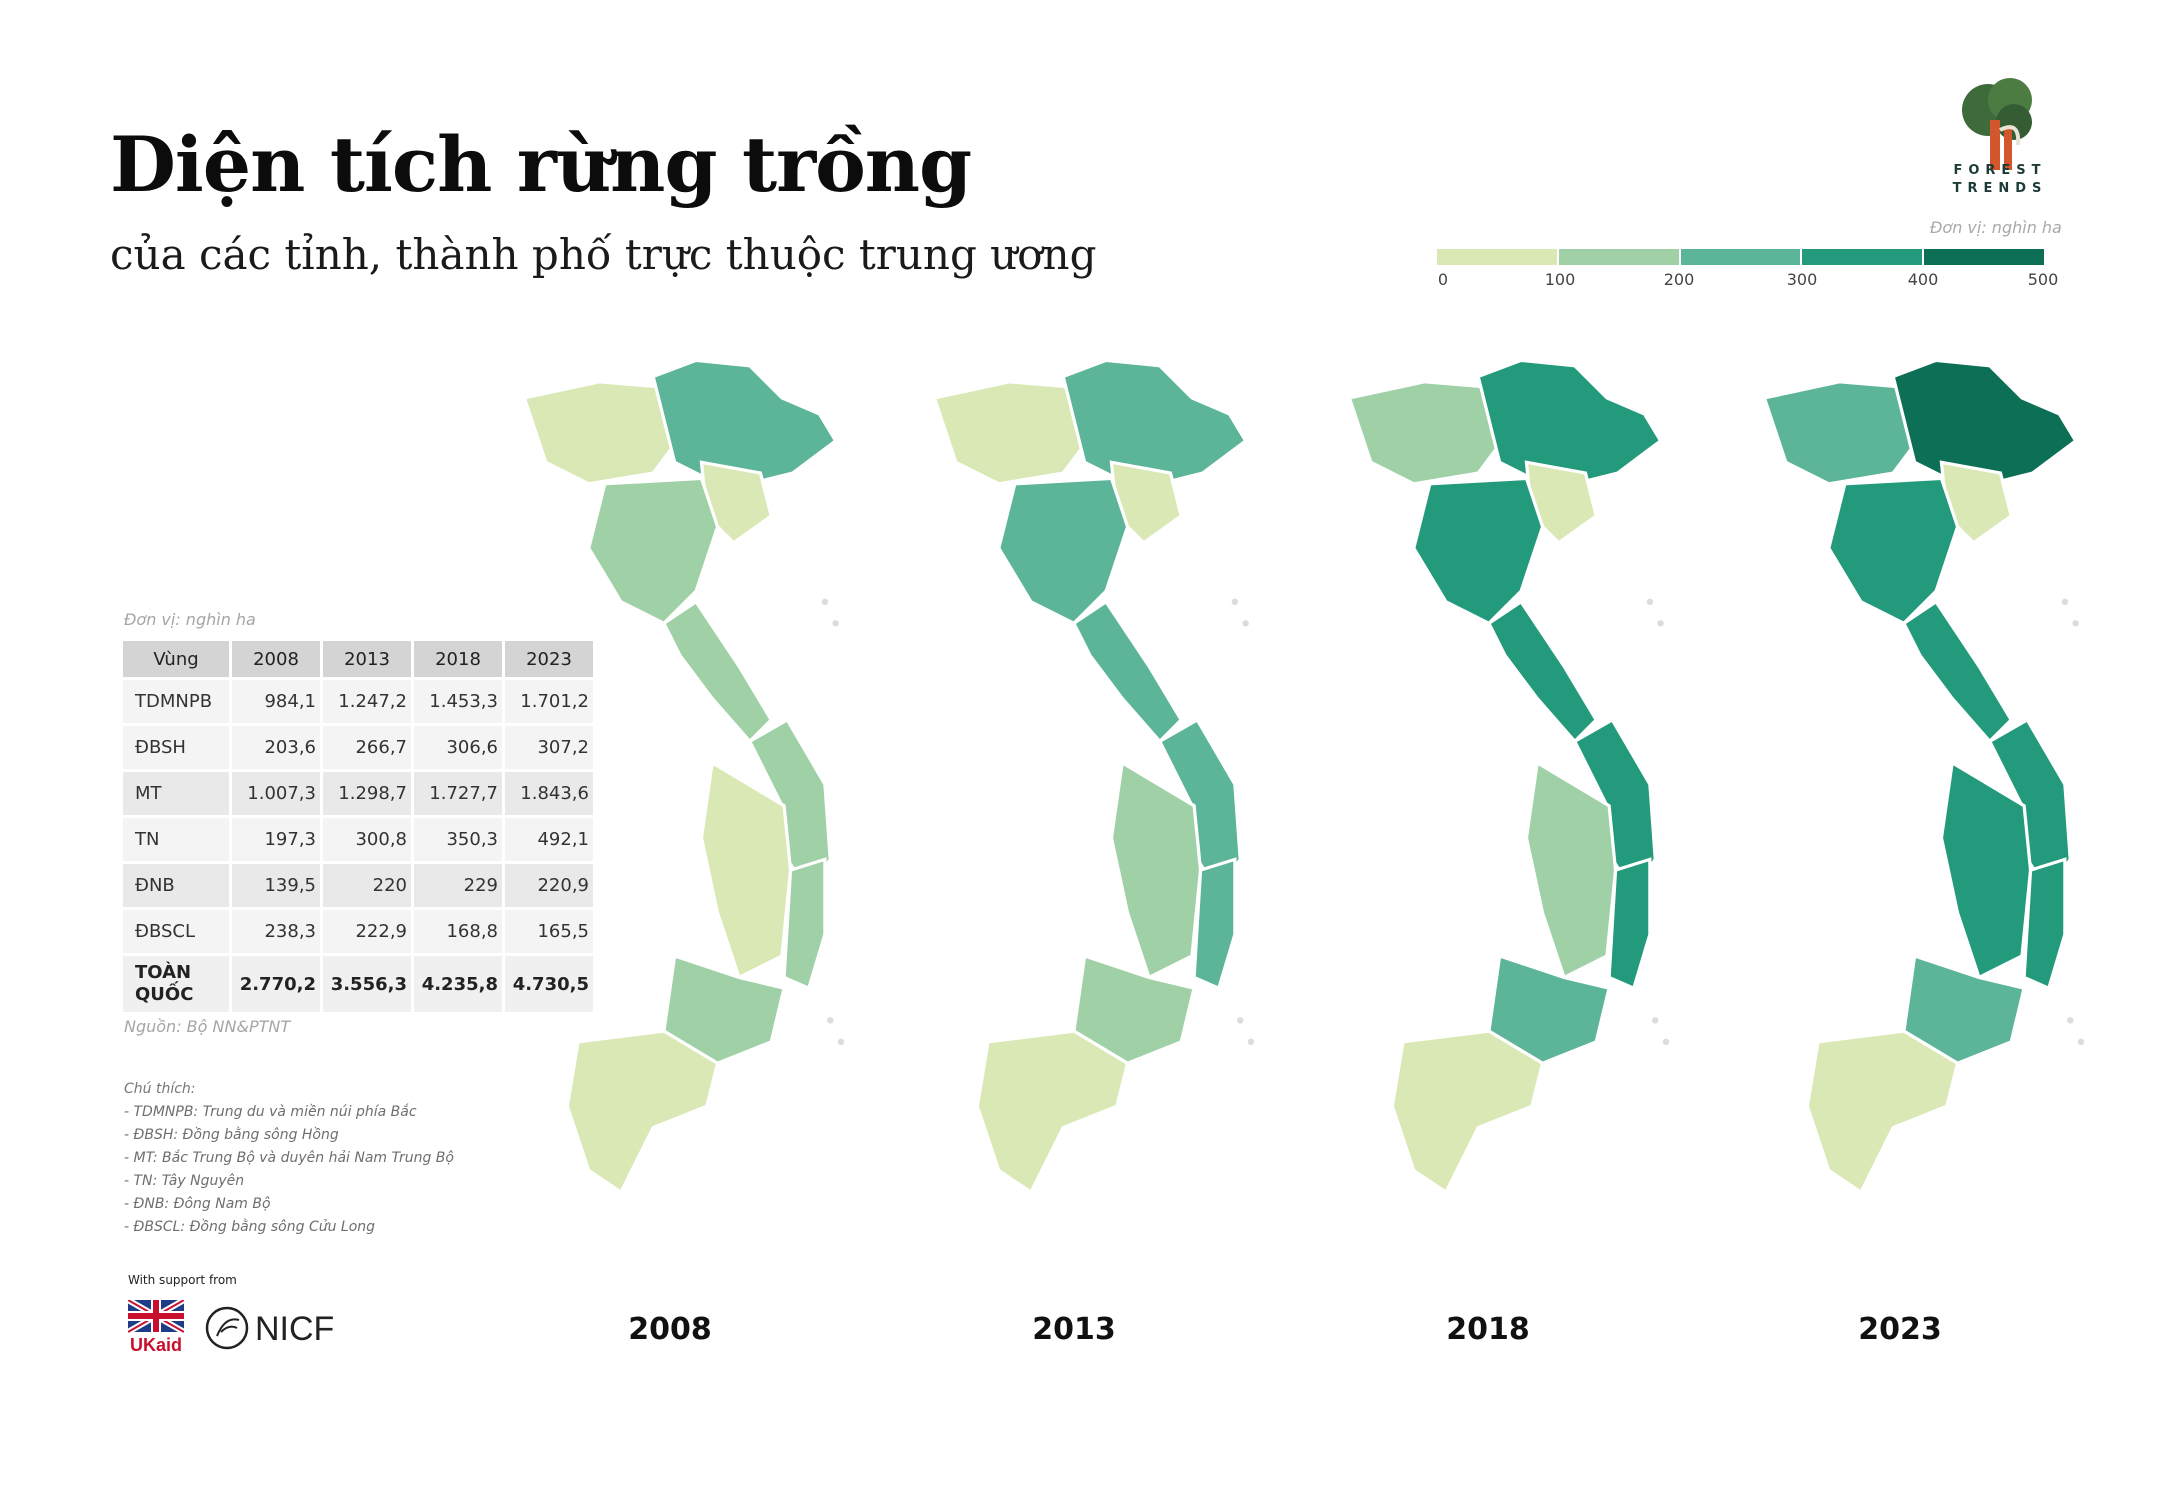  Describe the element at coordinates (276, 747) in the screenshot. I see `table-cell: 203,6` at that location.